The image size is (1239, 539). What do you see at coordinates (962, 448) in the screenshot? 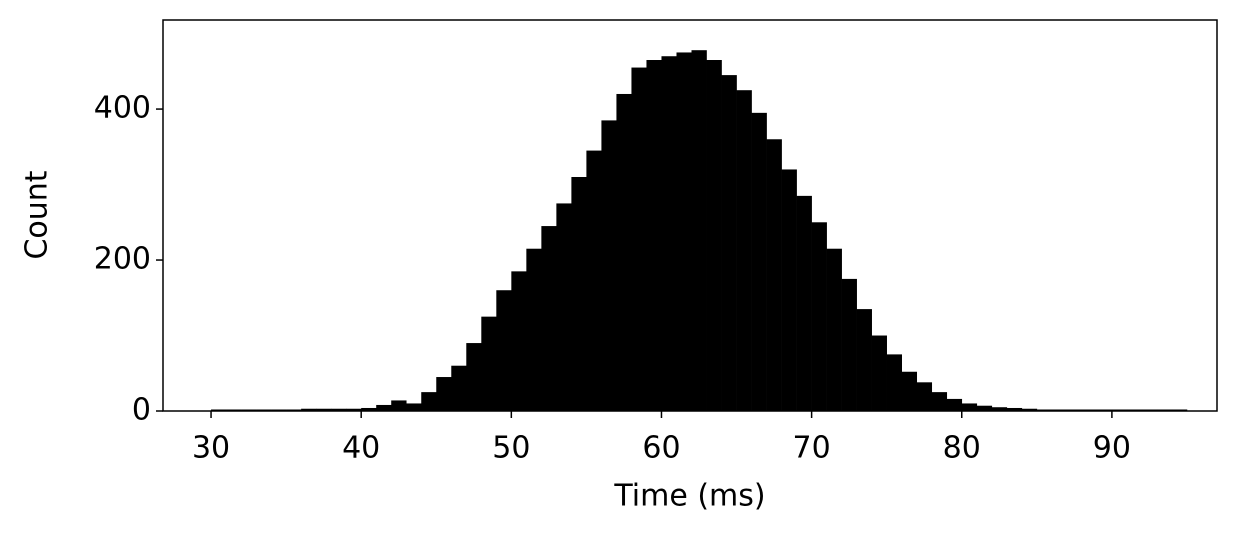
I see `x-tick-label: 80` at bounding box center [962, 448].